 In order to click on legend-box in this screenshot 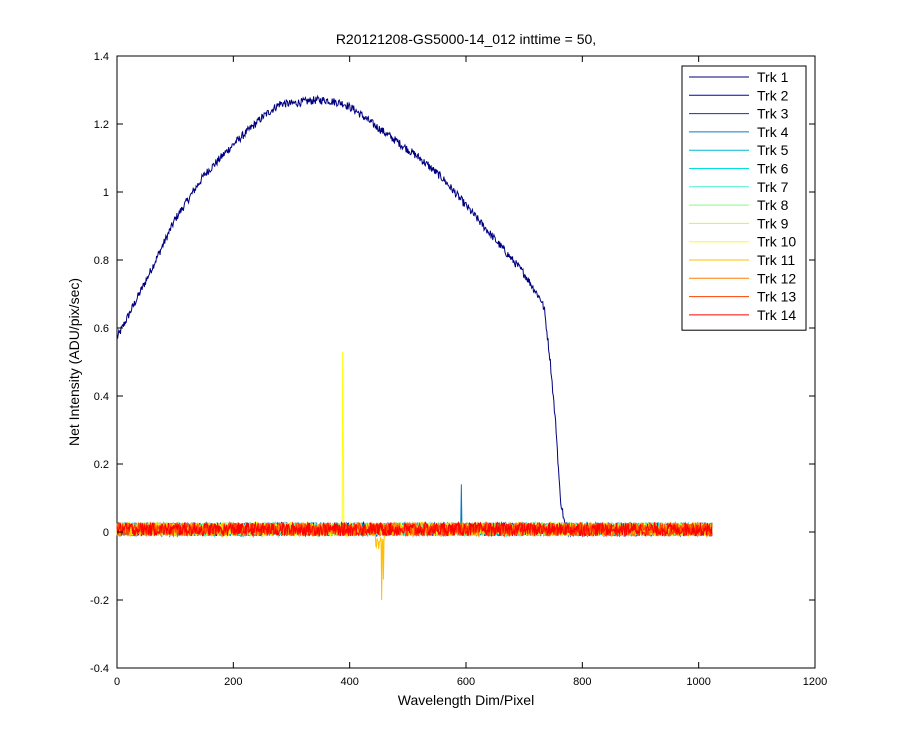, I will do `click(744, 198)`.